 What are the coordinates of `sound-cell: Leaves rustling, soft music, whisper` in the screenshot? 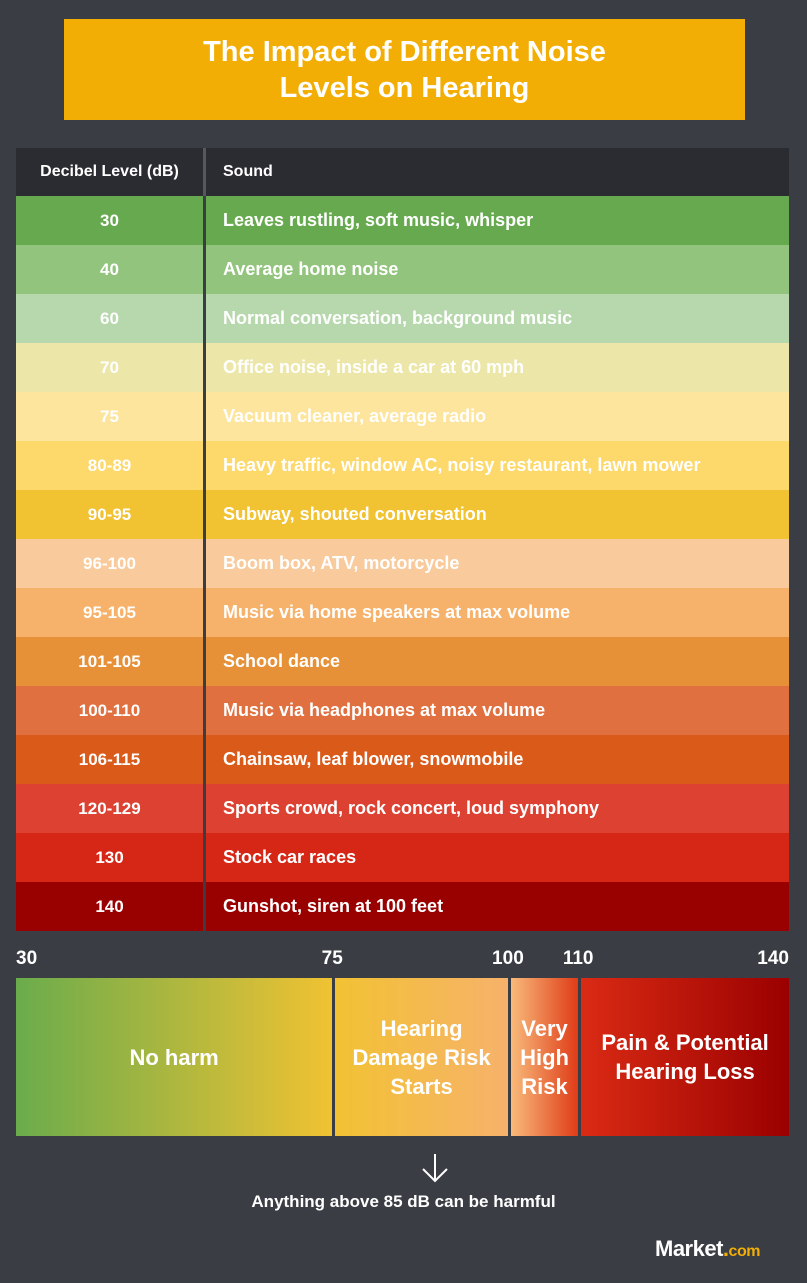 It's located at (378, 220).